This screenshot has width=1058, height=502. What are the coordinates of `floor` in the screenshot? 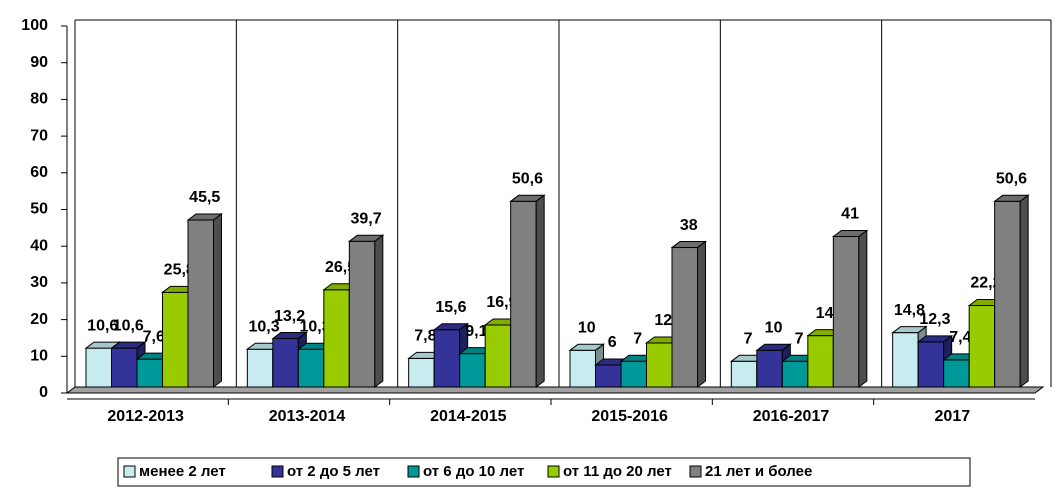 It's located at (555, 390).